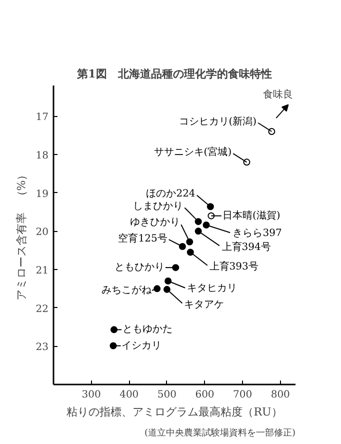 Image resolution: width=341 pixels, height=444 pixels. What do you see at coordinates (42, 309) in the screenshot?
I see `y-tick-label: 22` at bounding box center [42, 309].